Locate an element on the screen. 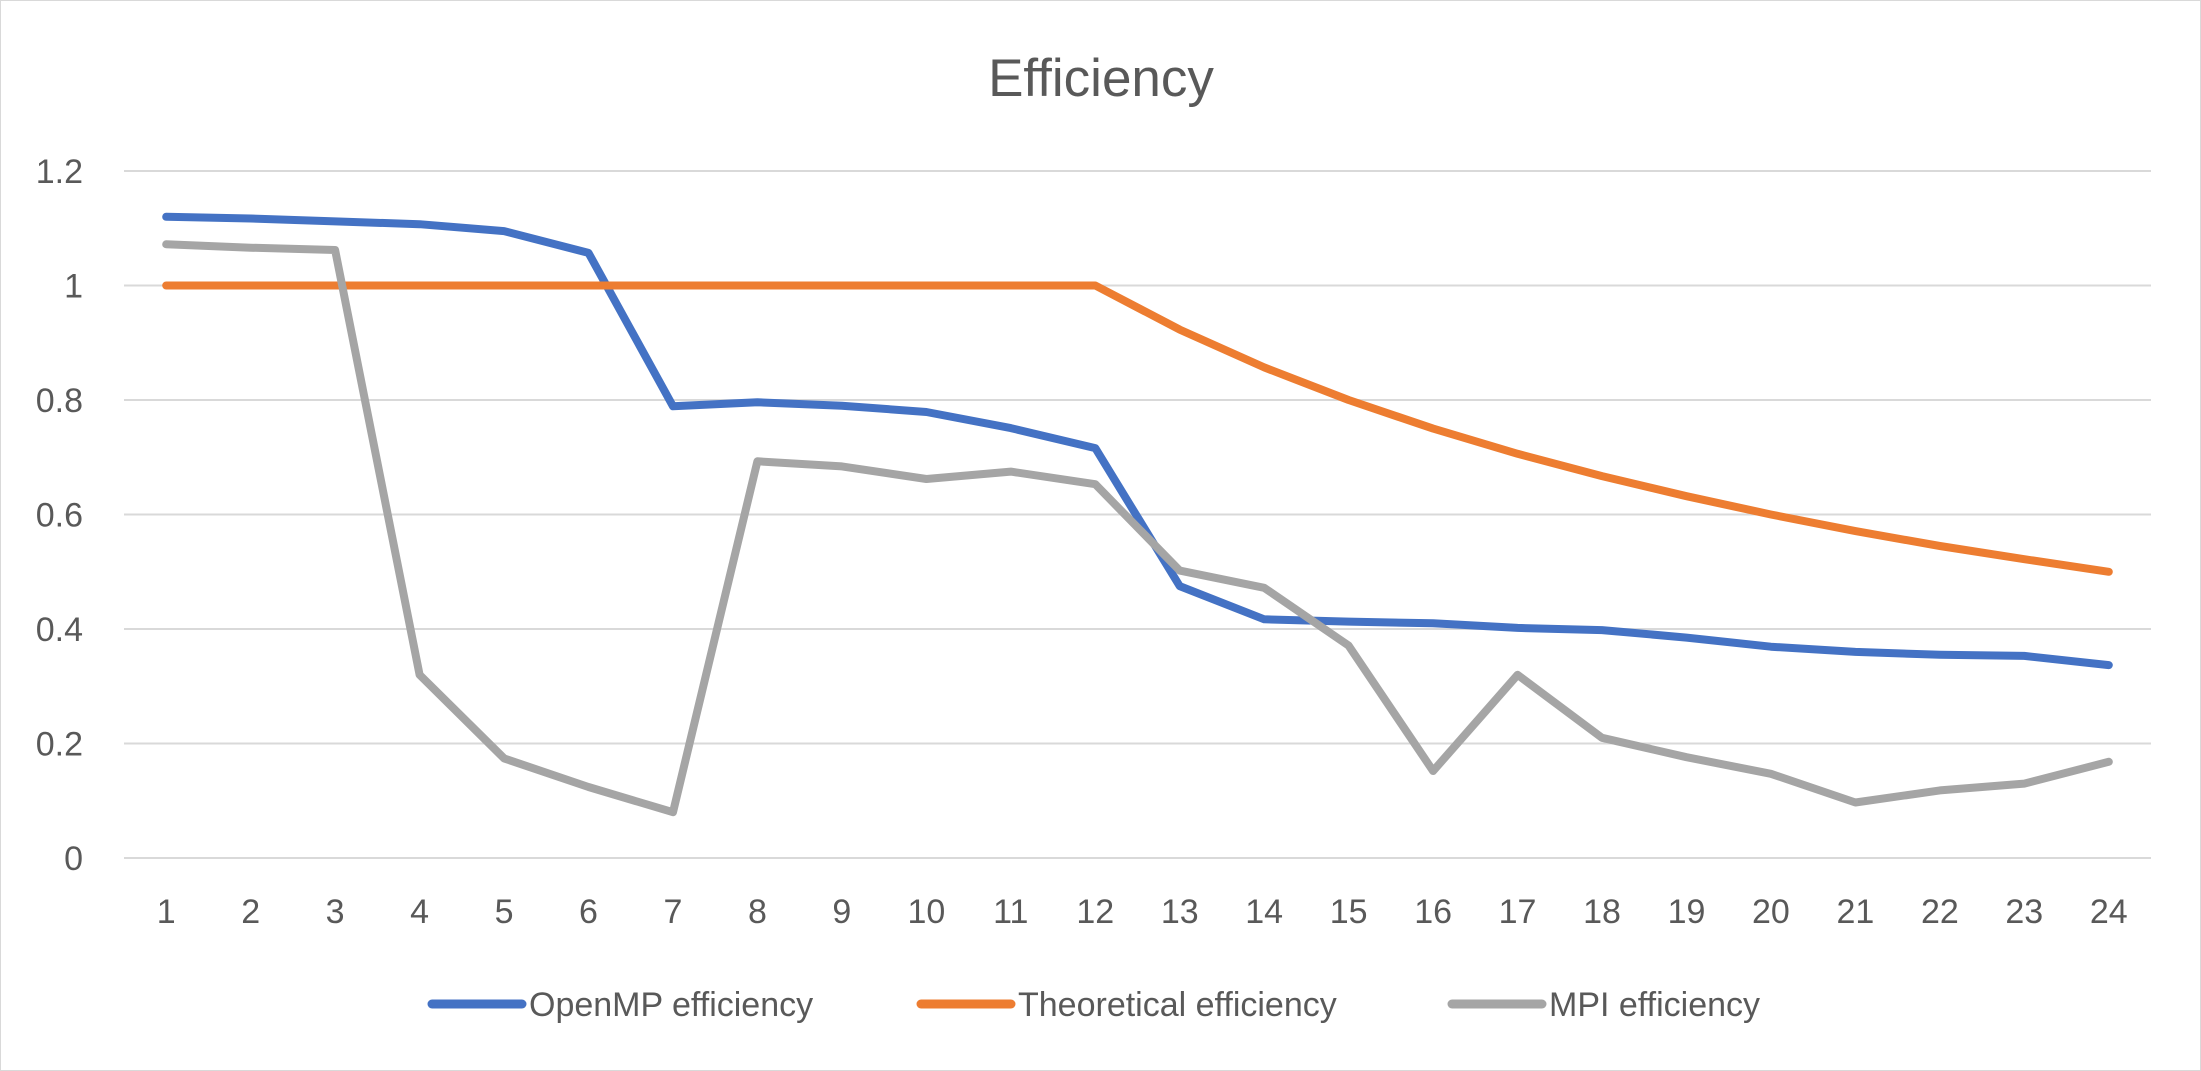 The height and width of the screenshot is (1071, 2201). legend-entry-2: MPI efficiency is located at coordinates (1603, 1005).